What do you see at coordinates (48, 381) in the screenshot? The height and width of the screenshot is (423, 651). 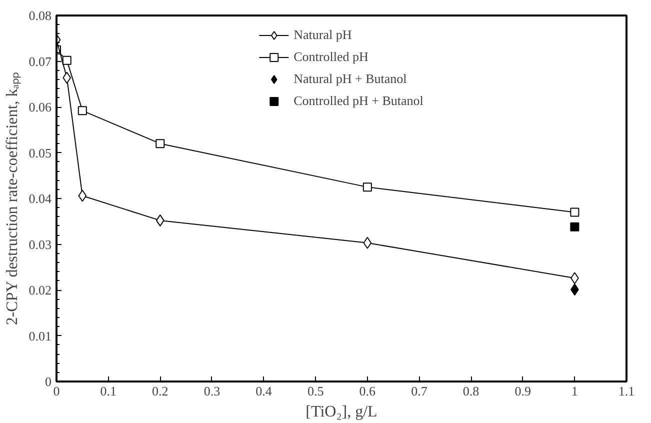 I see `y-tick-label: 0` at bounding box center [48, 381].